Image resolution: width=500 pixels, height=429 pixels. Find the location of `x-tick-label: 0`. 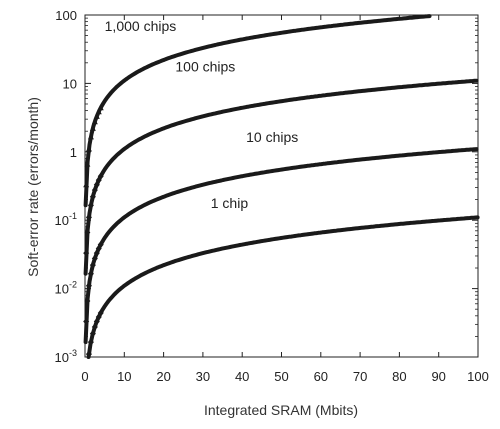

x-tick-label: 0 is located at coordinates (84, 376).